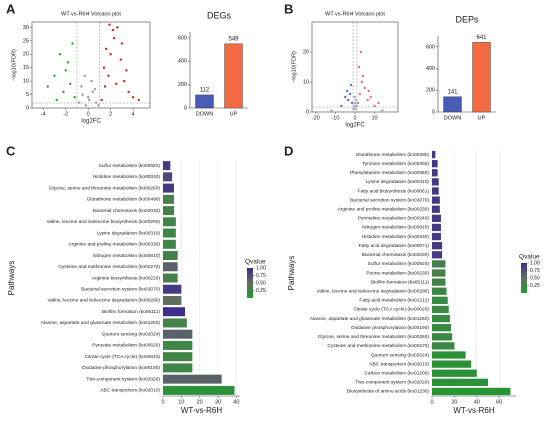  Describe the element at coordinates (11, 8) in the screenshot. I see `panel-label: A` at that location.